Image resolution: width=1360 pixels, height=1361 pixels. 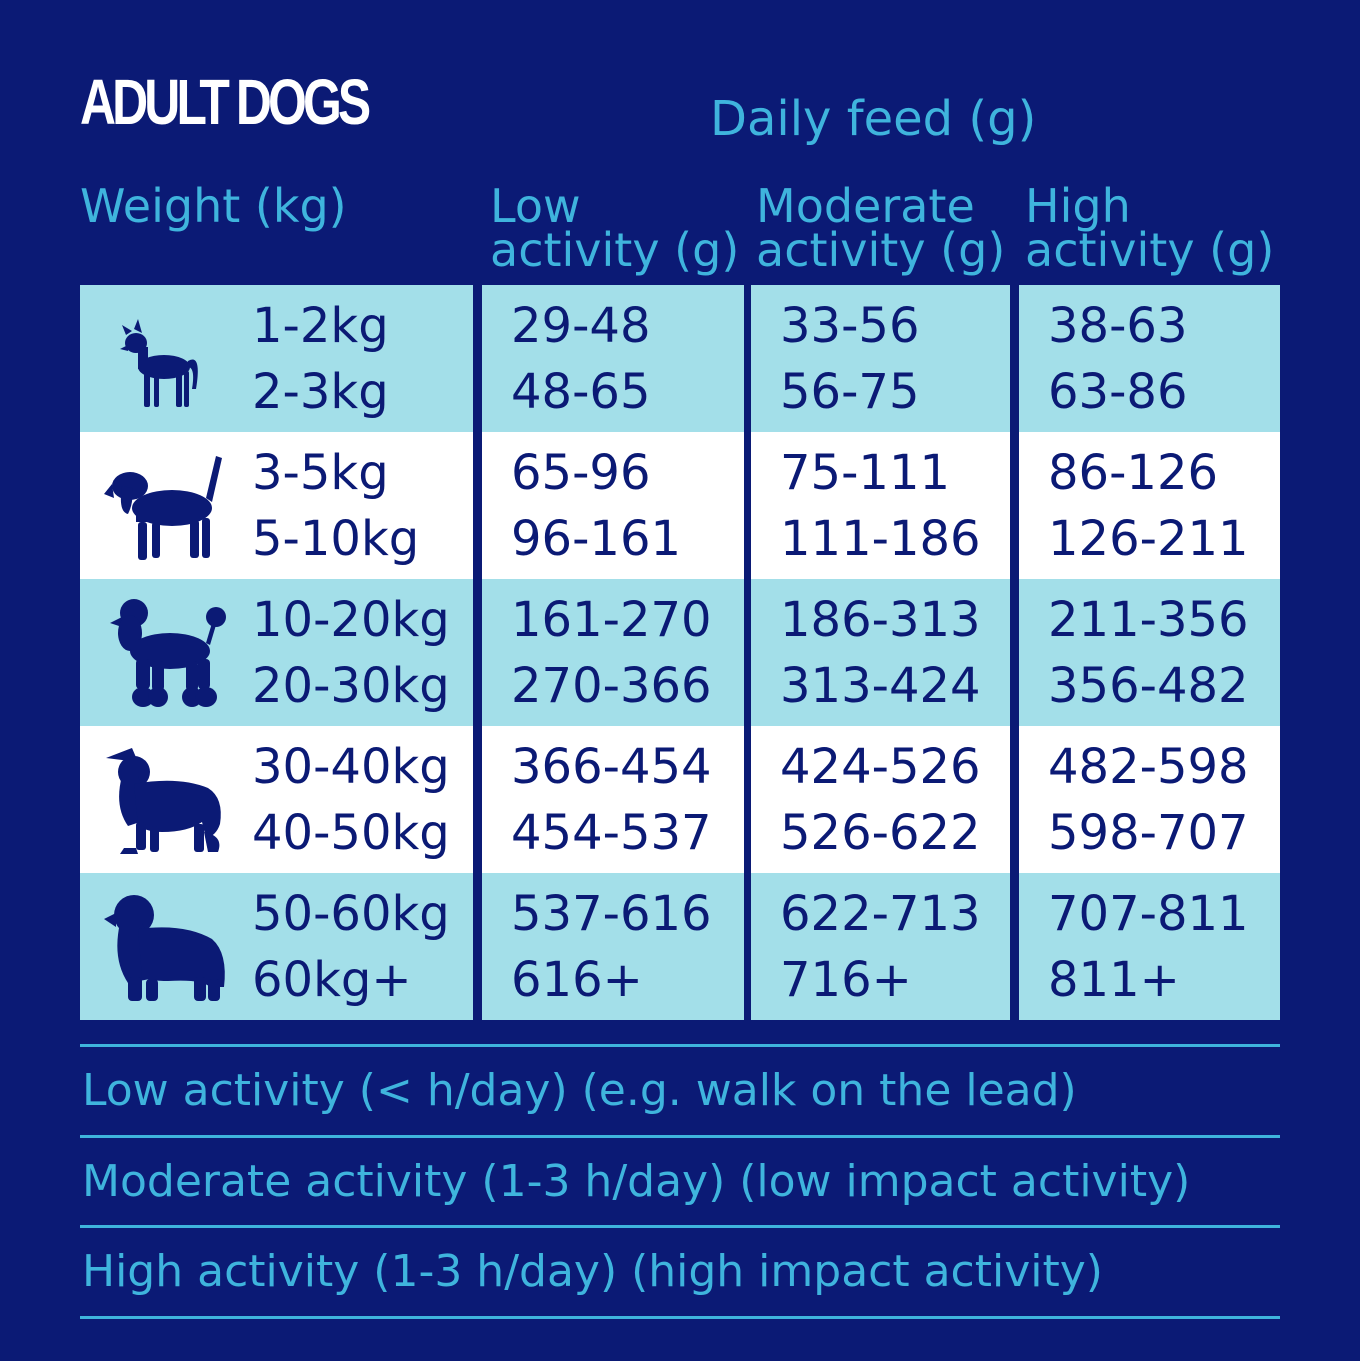 What do you see at coordinates (1114, 980) in the screenshot?
I see `feed-value: 811+` at bounding box center [1114, 980].